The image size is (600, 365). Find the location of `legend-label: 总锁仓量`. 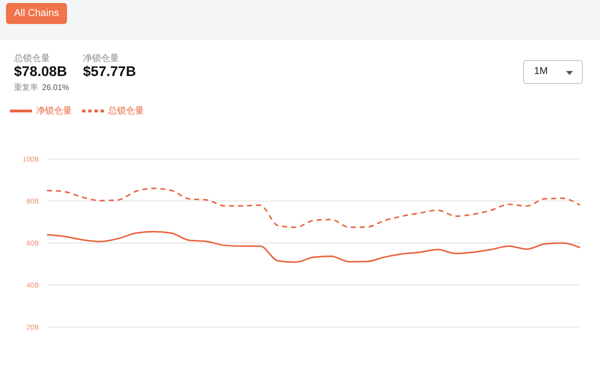

legend-label: 总锁仓量 is located at coordinates (126, 110).